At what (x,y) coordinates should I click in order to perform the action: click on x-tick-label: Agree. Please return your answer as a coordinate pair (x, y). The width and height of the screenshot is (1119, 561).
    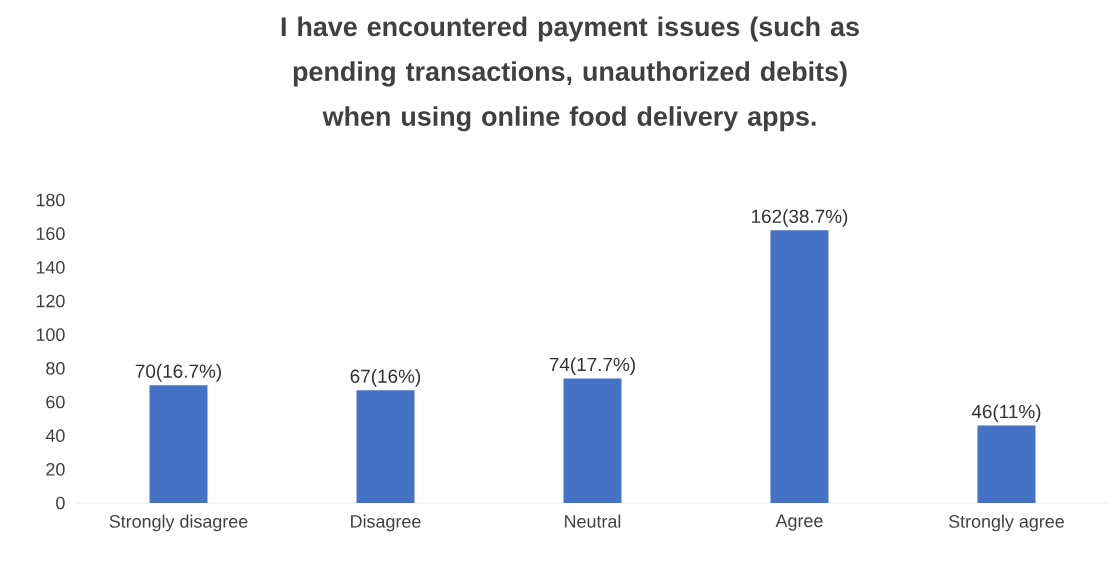
    Looking at the image, I should click on (799, 522).